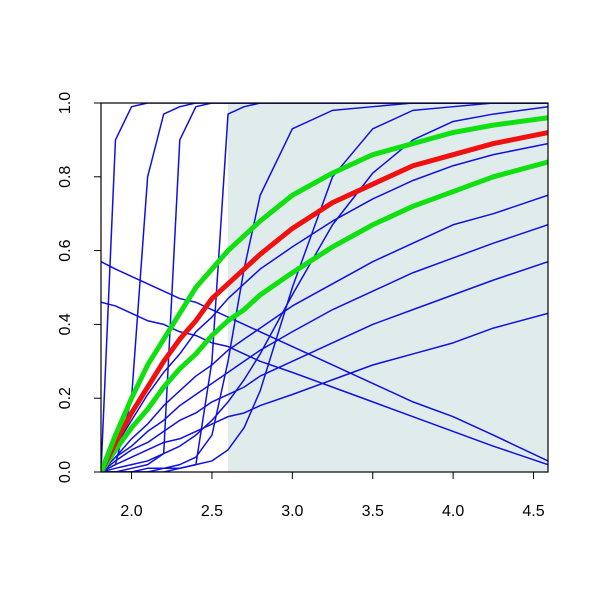  Describe the element at coordinates (65, 103) in the screenshot. I see `y-tick-label: 1.0` at that location.